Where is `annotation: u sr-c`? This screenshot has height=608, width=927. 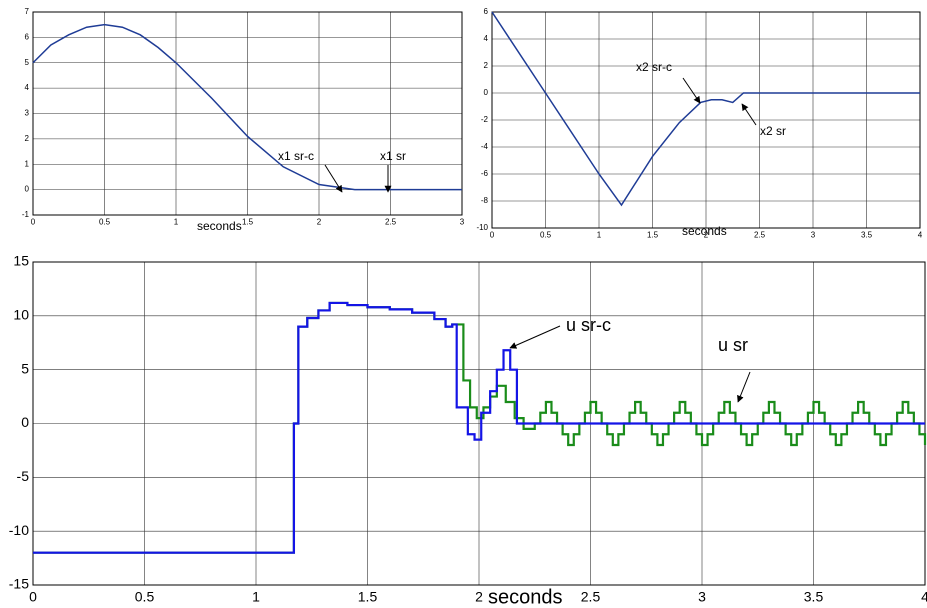 annotation: u sr-c is located at coordinates (588, 325).